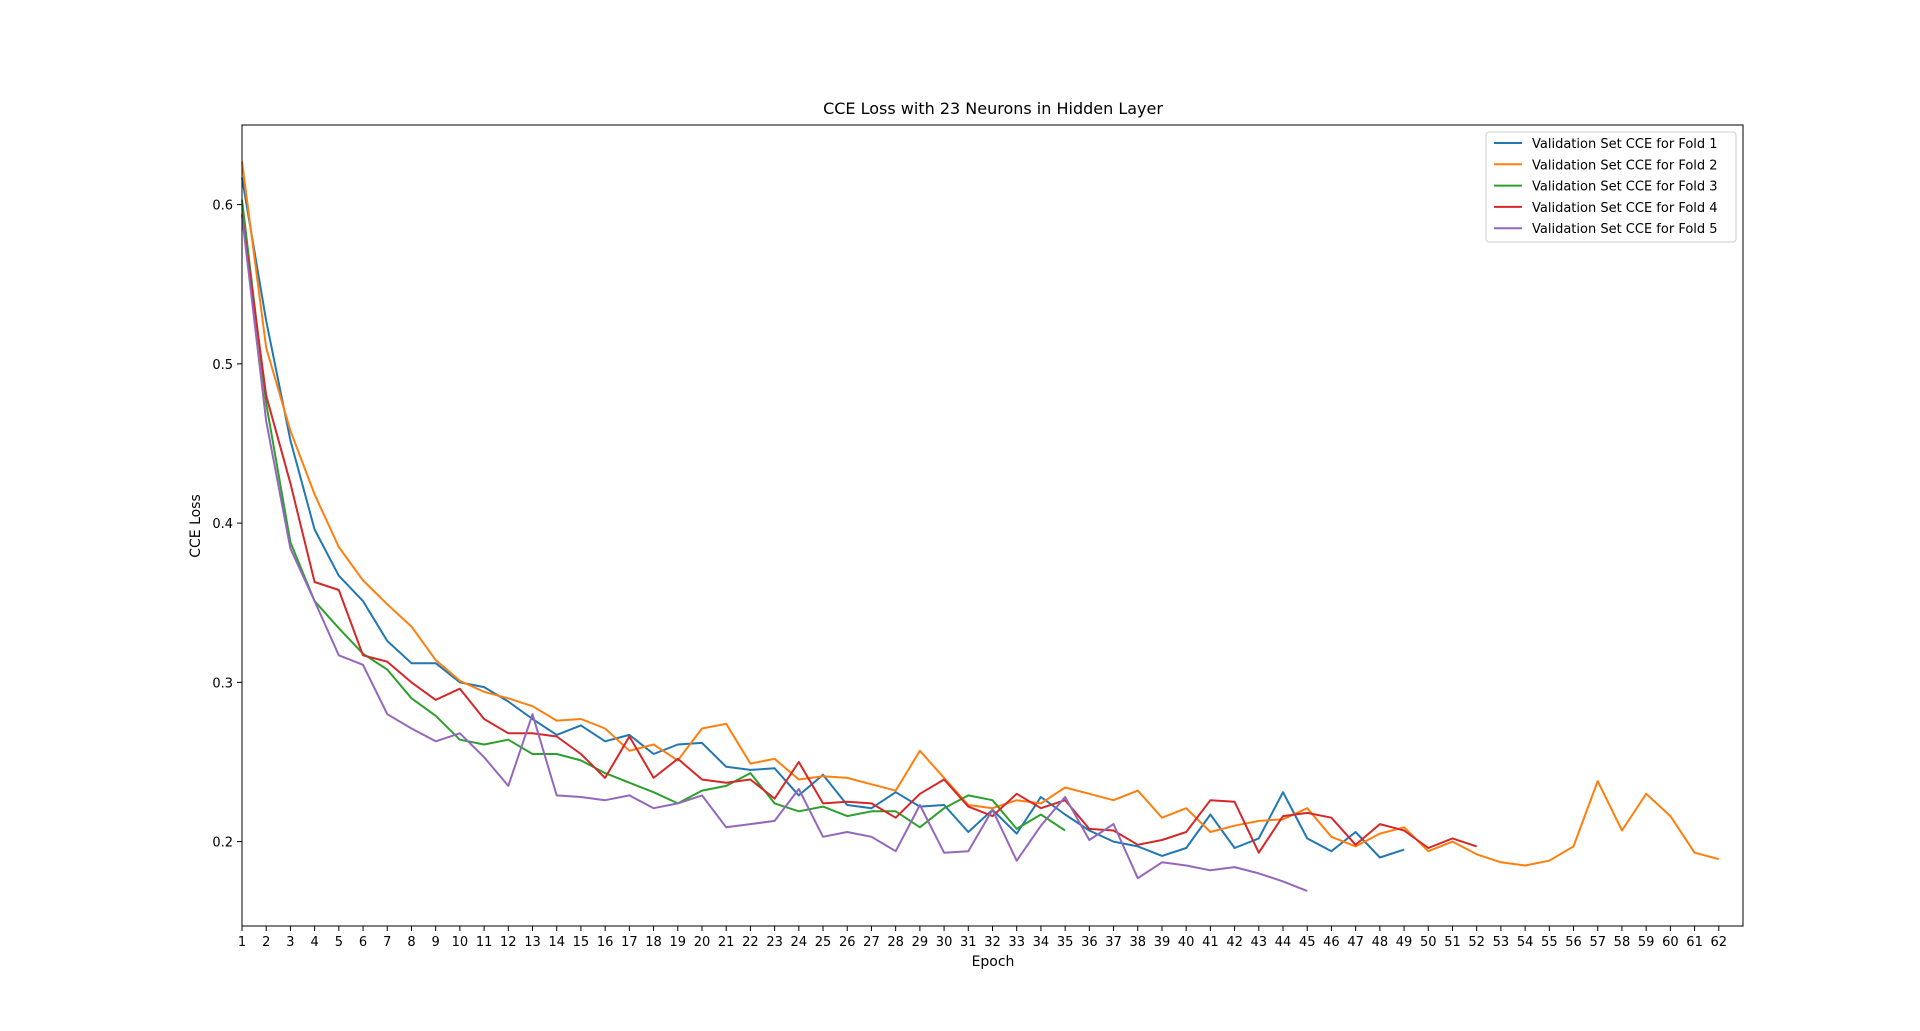  Describe the element at coordinates (1597, 942) in the screenshot. I see `x-tick-label: 57` at that location.